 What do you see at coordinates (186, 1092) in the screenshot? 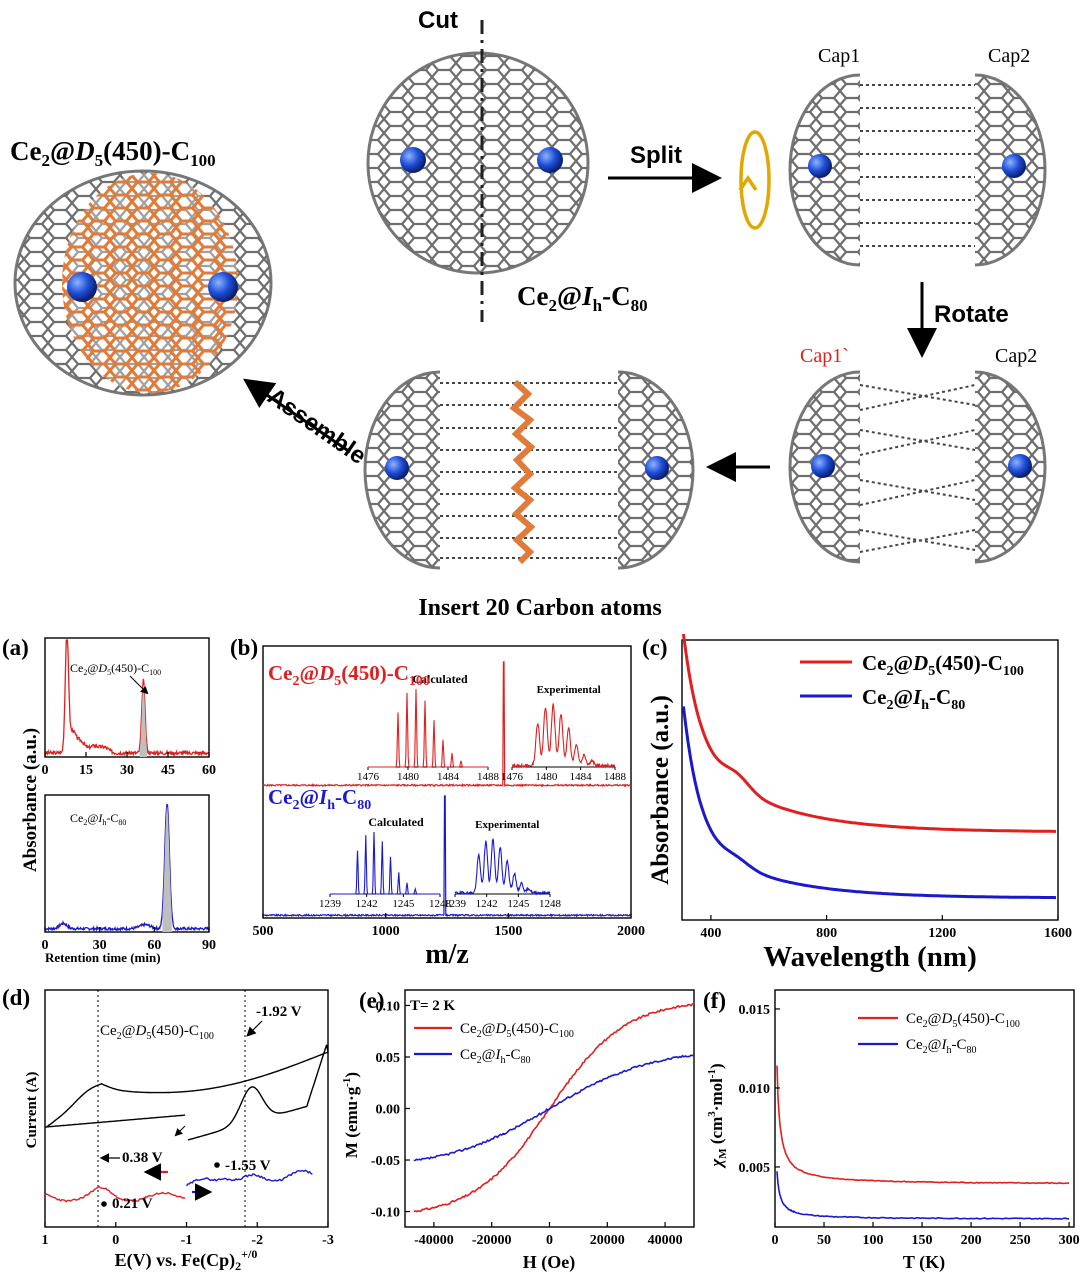
I see `panel-d-cv-trace` at bounding box center [186, 1092].